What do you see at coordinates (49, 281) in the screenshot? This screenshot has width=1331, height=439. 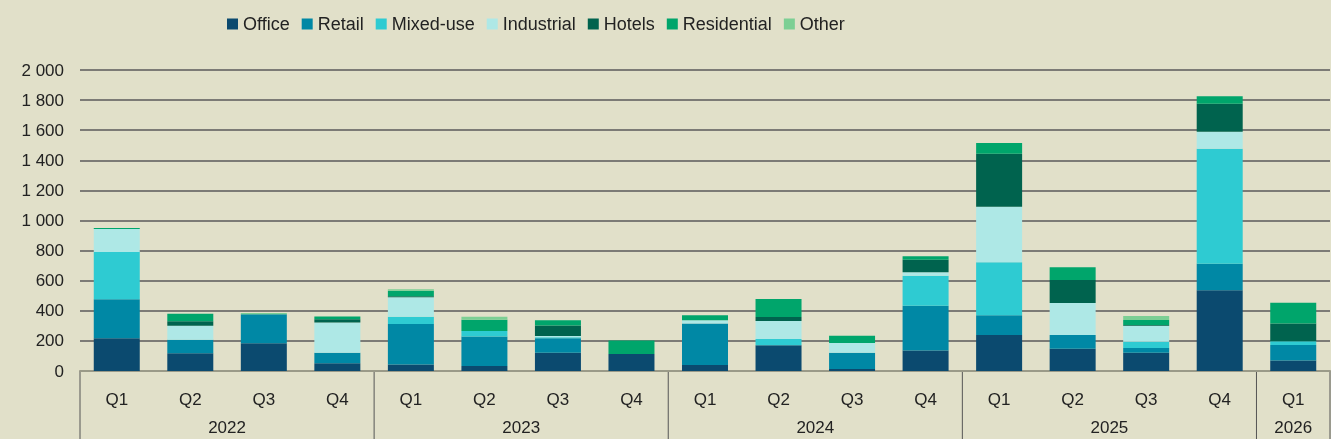 I see `y-tick-label: 600` at bounding box center [49, 281].